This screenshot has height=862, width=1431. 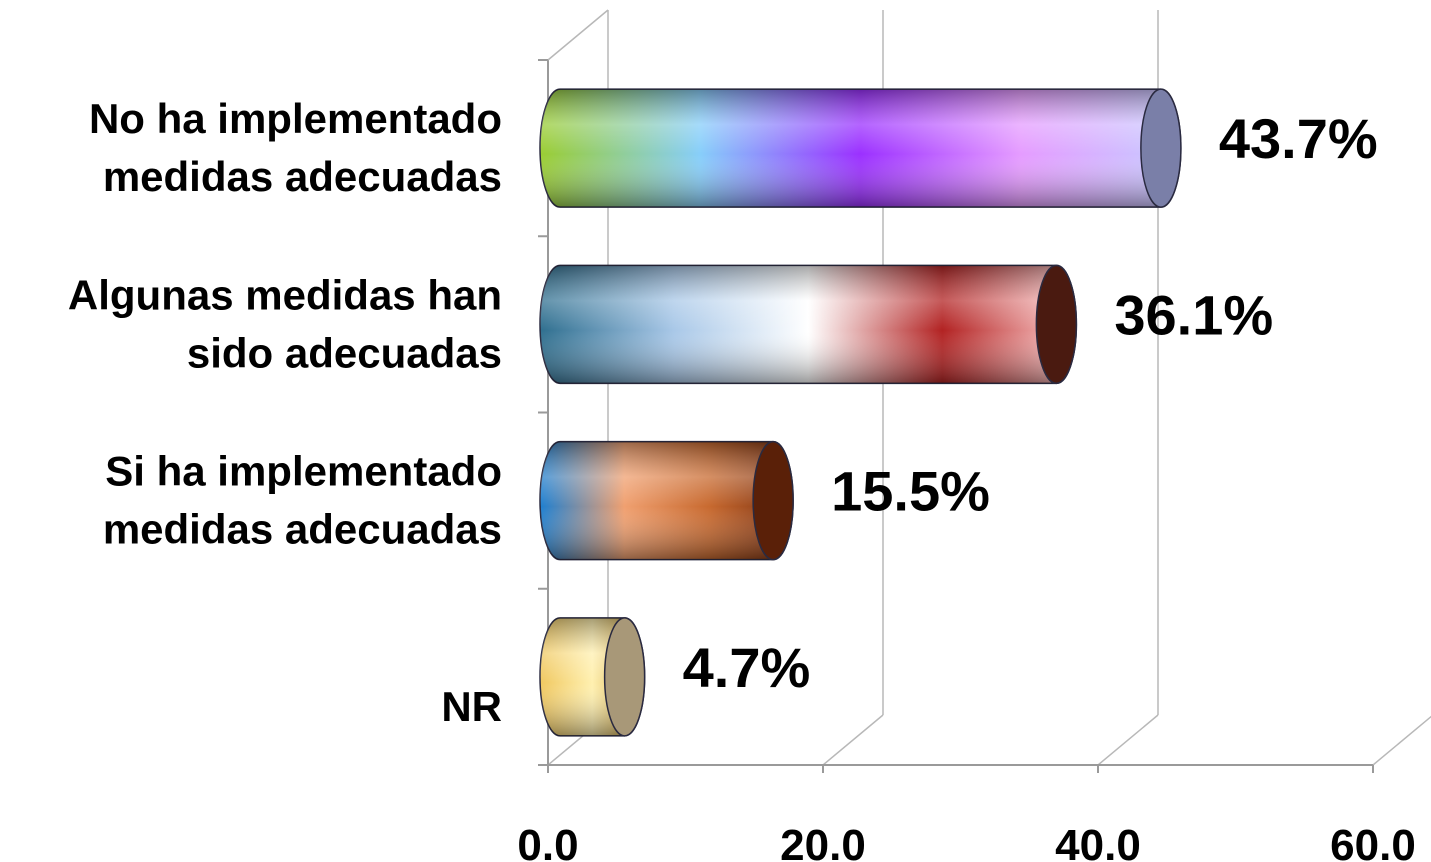 What do you see at coordinates (295, 118) in the screenshot?
I see `category-label: No ha implementado` at bounding box center [295, 118].